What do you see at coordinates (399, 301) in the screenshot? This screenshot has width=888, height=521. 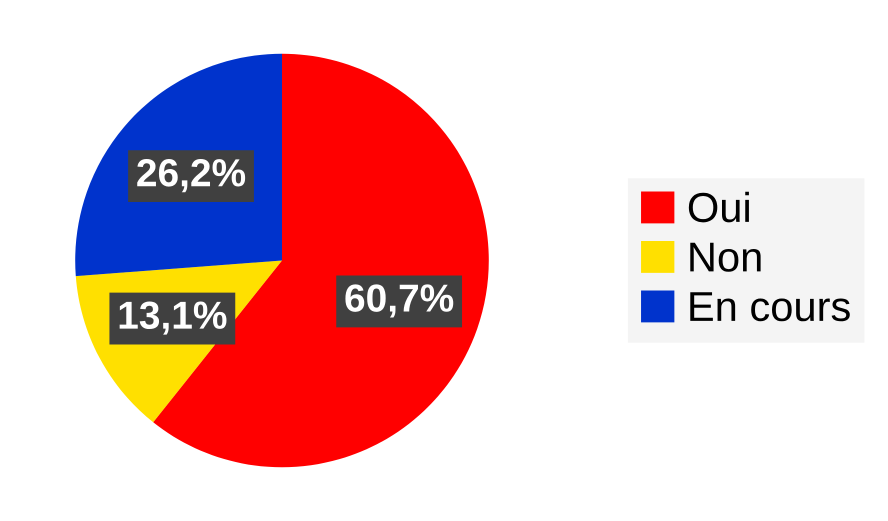 I see `data-label: 60,7%` at bounding box center [399, 301].